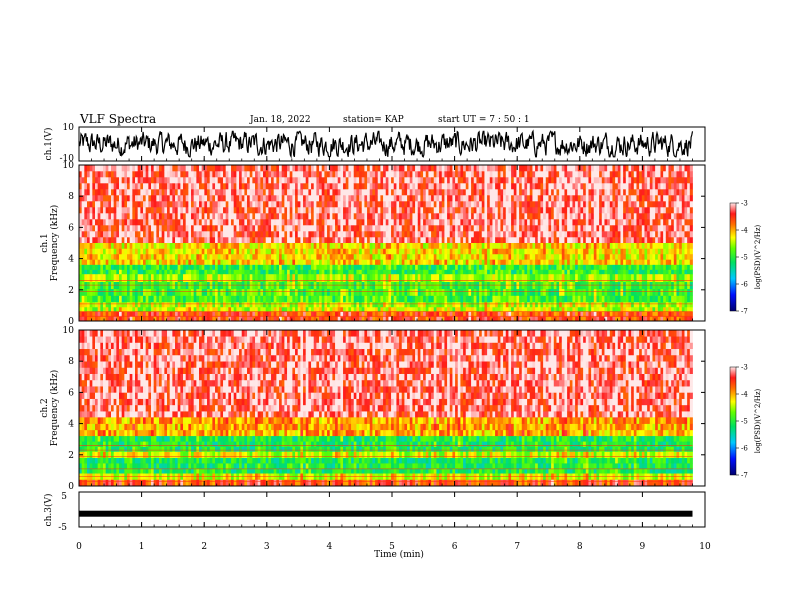 This screenshot has height=612, width=792. Describe the element at coordinates (117, 119) in the screenshot. I see `figure-title: VLF Spectra` at that location.